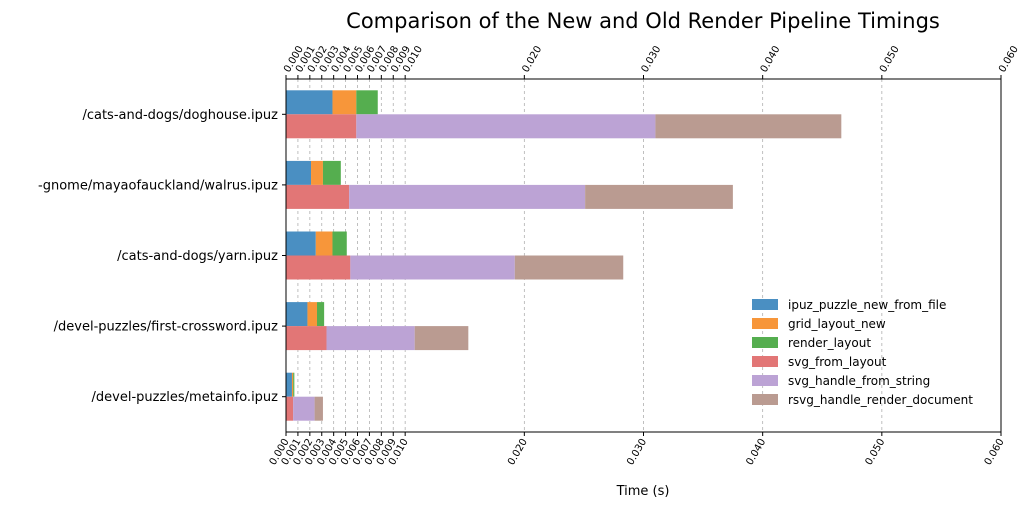 Image resolution: width=1024 pixels, height=508 pixels. Describe the element at coordinates (867, 305) in the screenshot. I see `legend-label: ipuz_puzzle_new_from_file` at that location.